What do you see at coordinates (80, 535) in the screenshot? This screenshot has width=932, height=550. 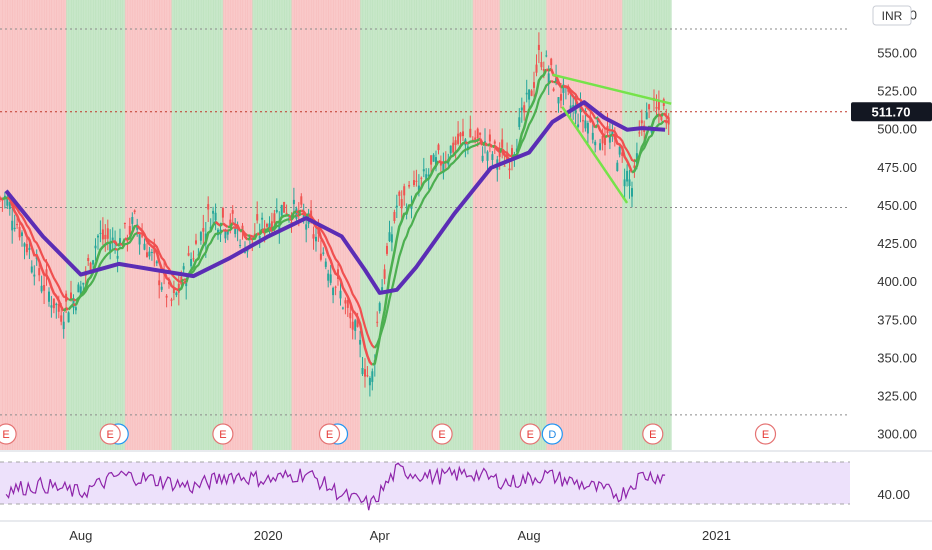 I see `time-tick-label: Aug` at bounding box center [80, 535].